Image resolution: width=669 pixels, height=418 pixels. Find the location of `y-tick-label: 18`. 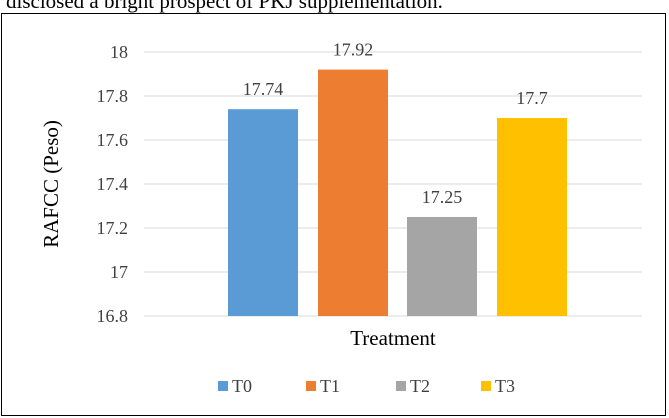

y-tick-label: 18 is located at coordinates (119, 52).